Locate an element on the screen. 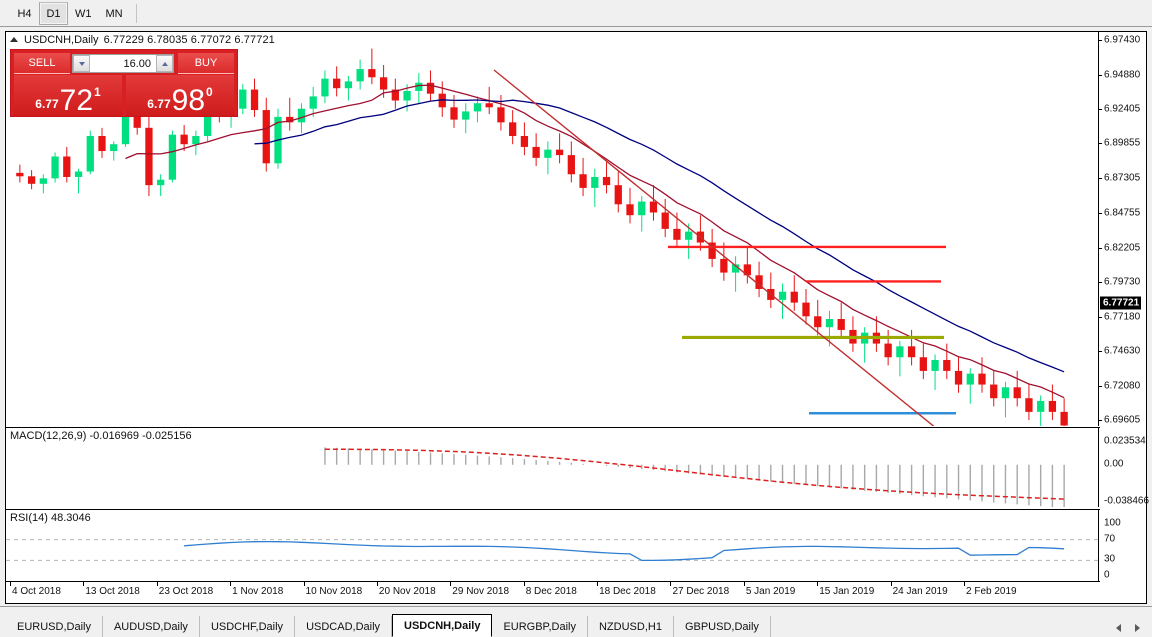 This screenshot has width=1152, height=637. toolbar-separator is located at coordinates (136, 13).